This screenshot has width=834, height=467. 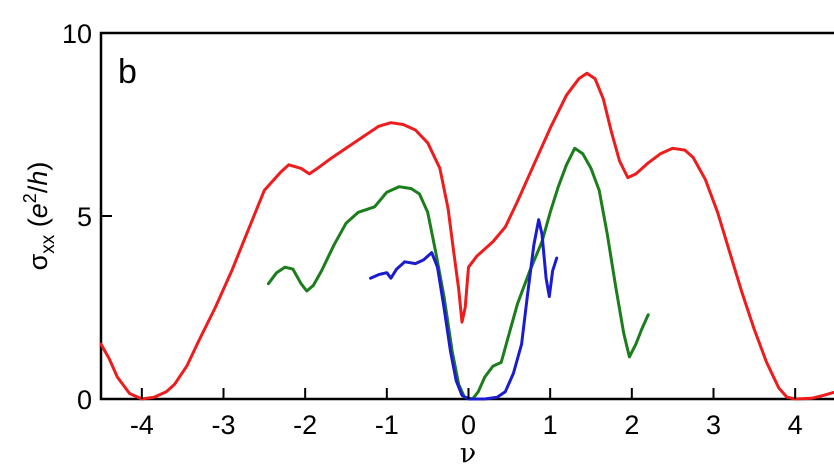 What do you see at coordinates (38, 178) in the screenshot?
I see `y-label-h: h` at bounding box center [38, 178].